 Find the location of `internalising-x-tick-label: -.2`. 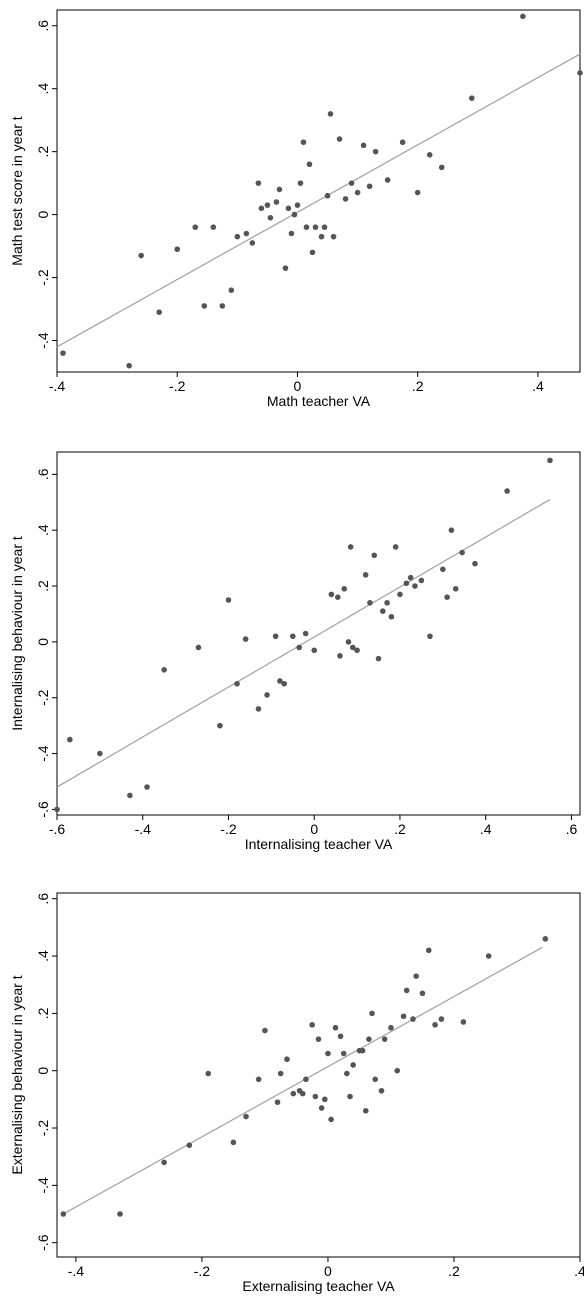

internalising-x-tick-label: -.2 is located at coordinates (228, 829).